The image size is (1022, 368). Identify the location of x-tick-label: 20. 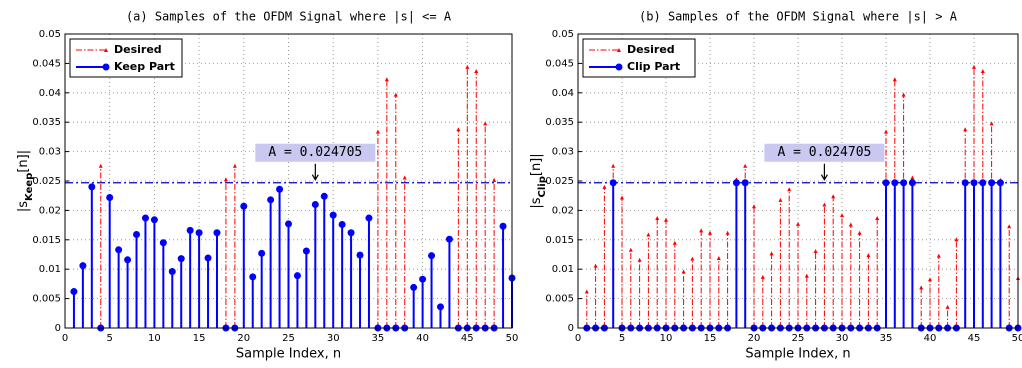
(243, 338).